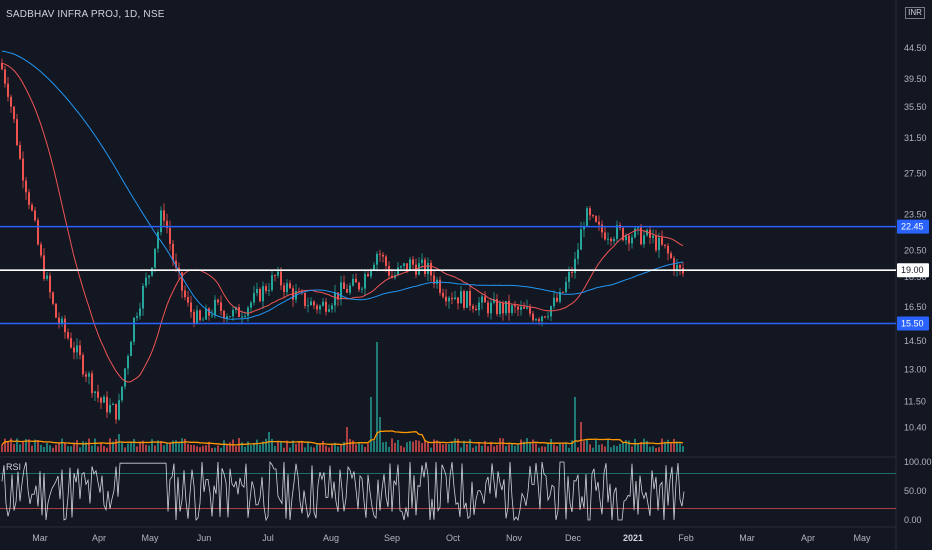  Describe the element at coordinates (915, 250) in the screenshot. I see `price-tick-label: 20.50` at that location.